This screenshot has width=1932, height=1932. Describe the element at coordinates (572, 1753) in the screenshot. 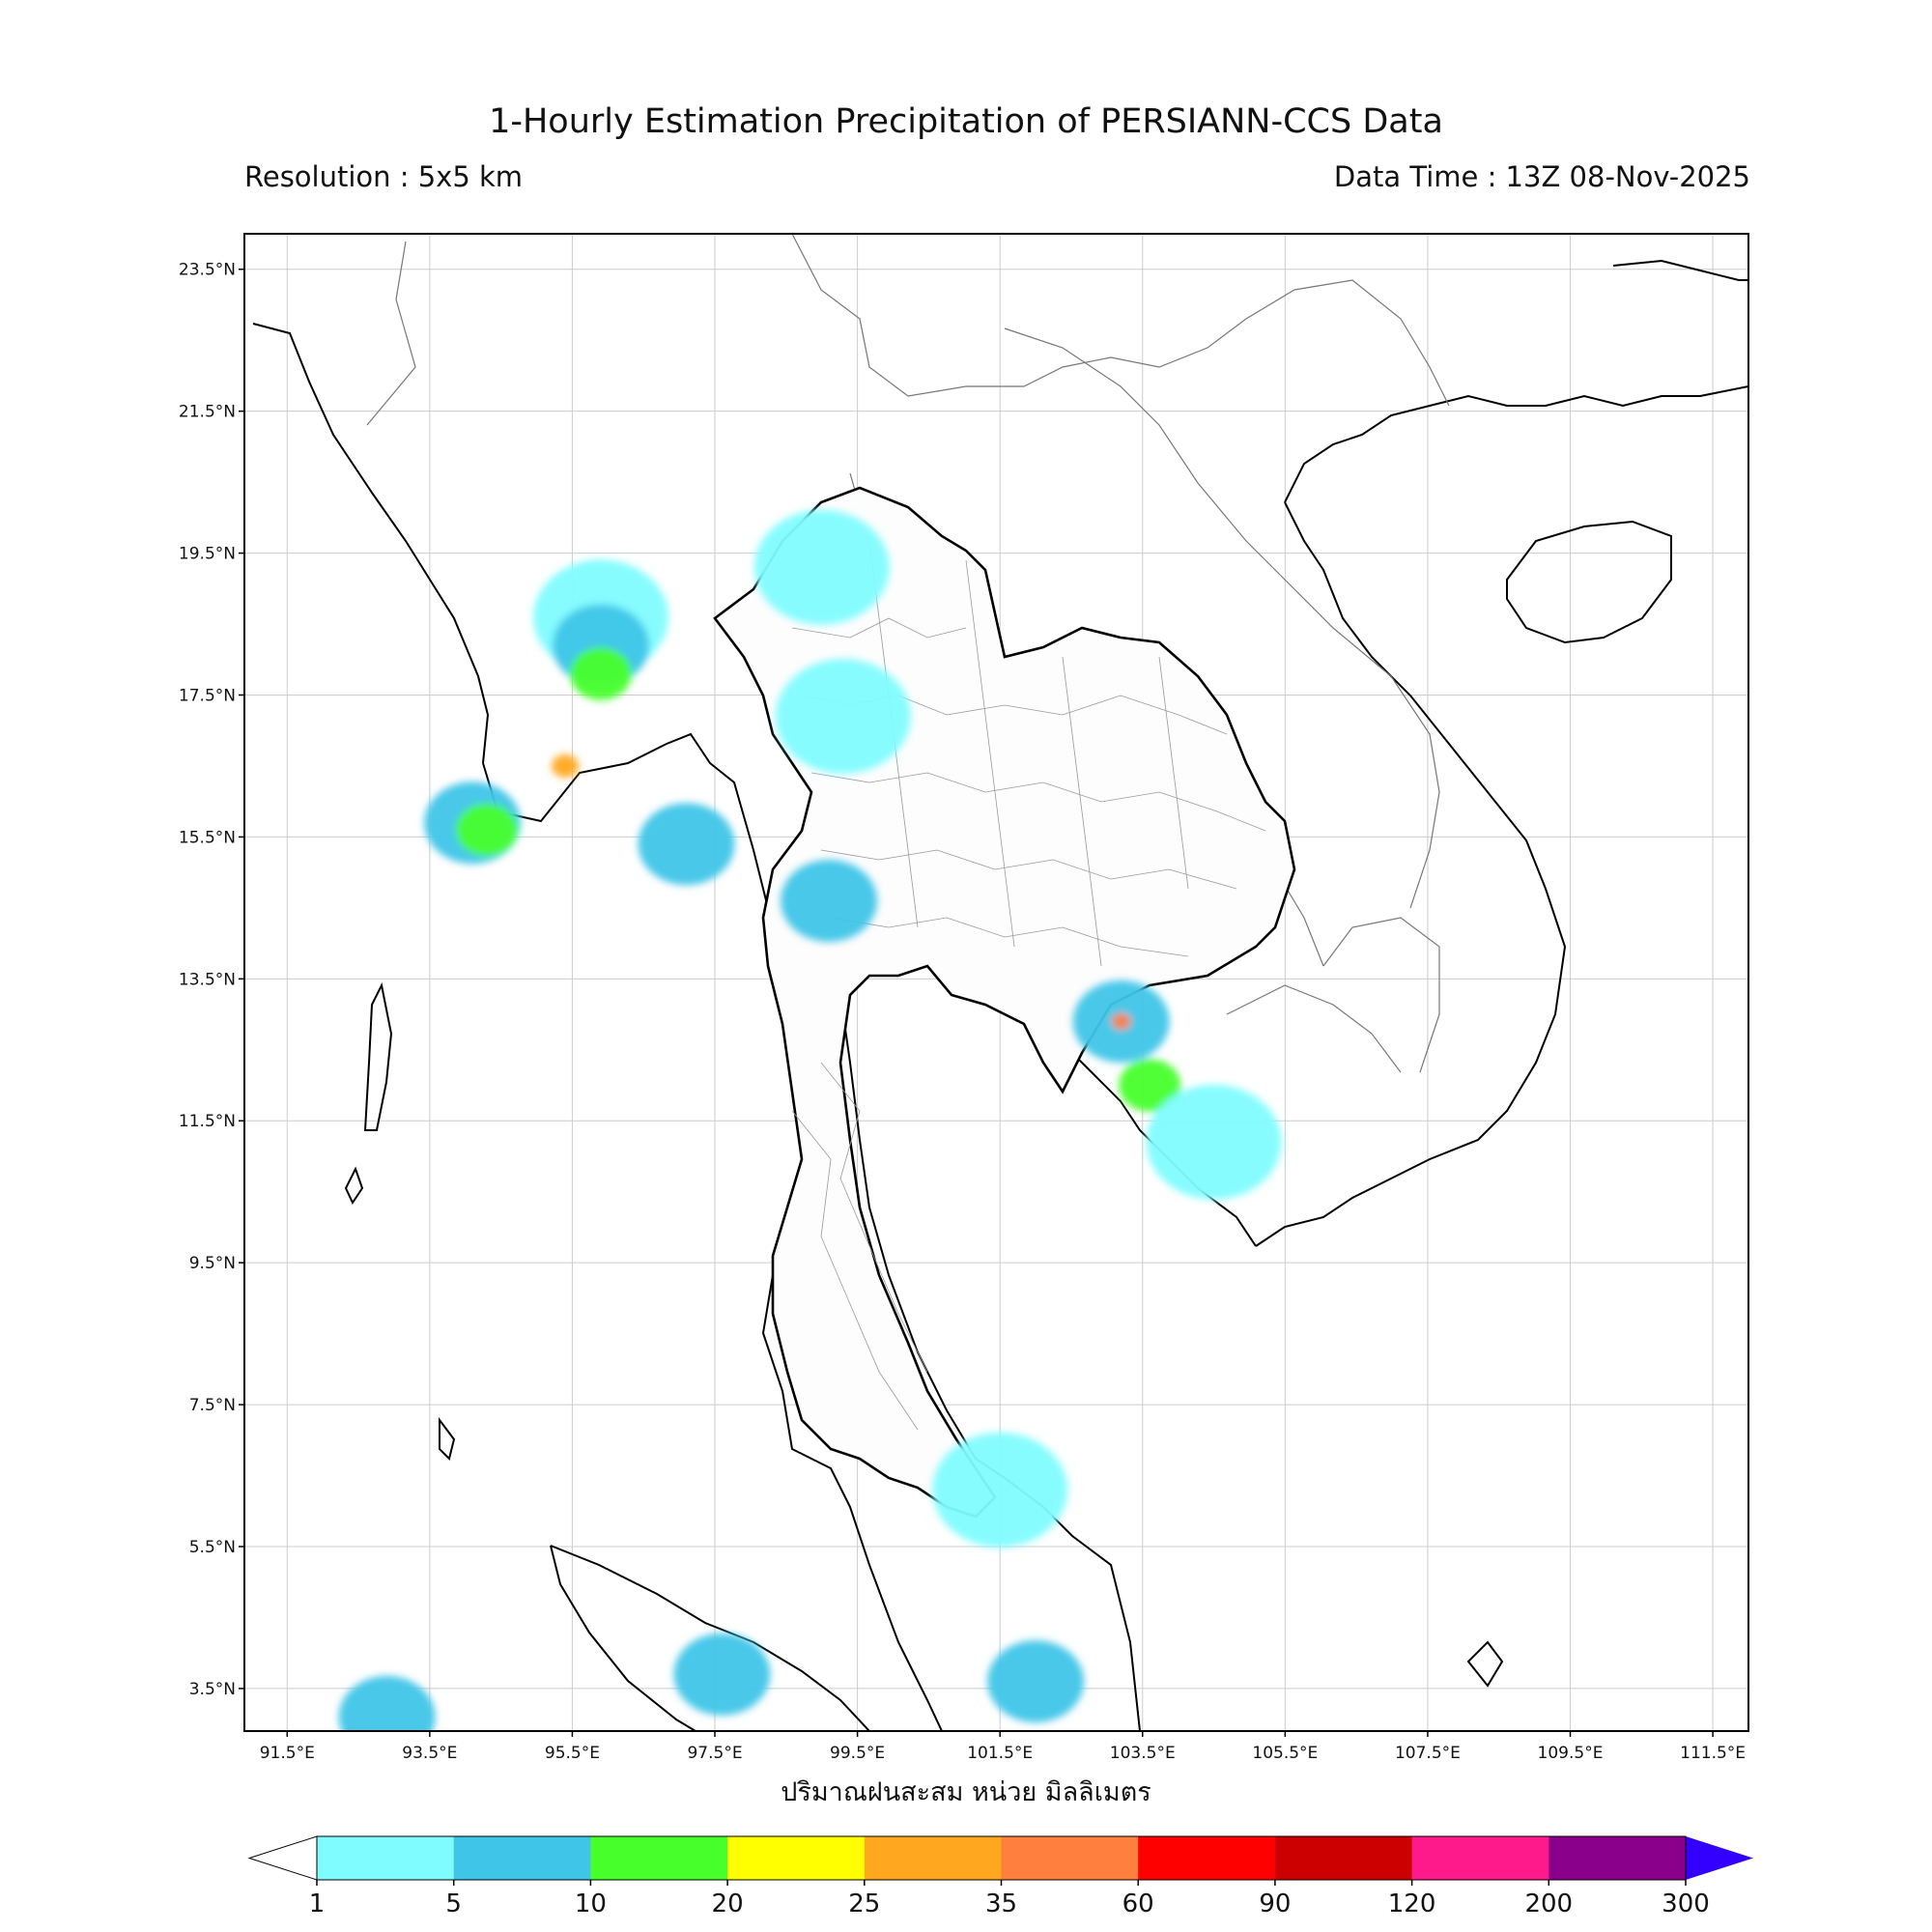

I see `lon-tick-label: 95.5°E` at that location.